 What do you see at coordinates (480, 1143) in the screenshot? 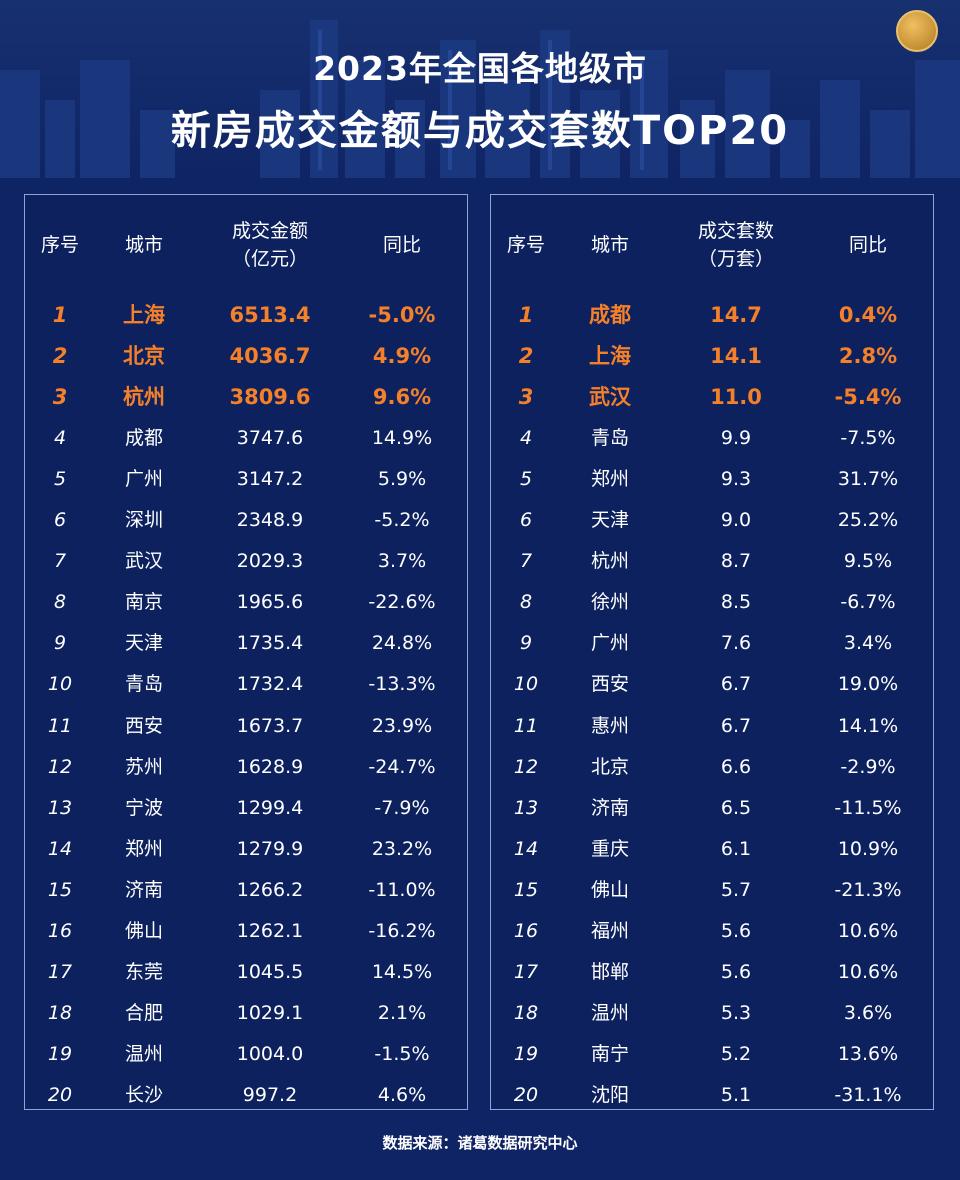
I see `data-source-note: 数据来源：诸葛数据研究中心` at bounding box center [480, 1143].